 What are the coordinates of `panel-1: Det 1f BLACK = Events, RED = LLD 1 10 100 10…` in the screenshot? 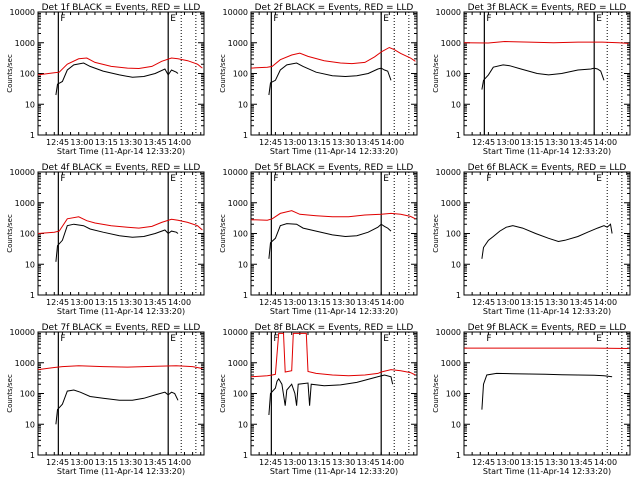 It's located at (105, 79).